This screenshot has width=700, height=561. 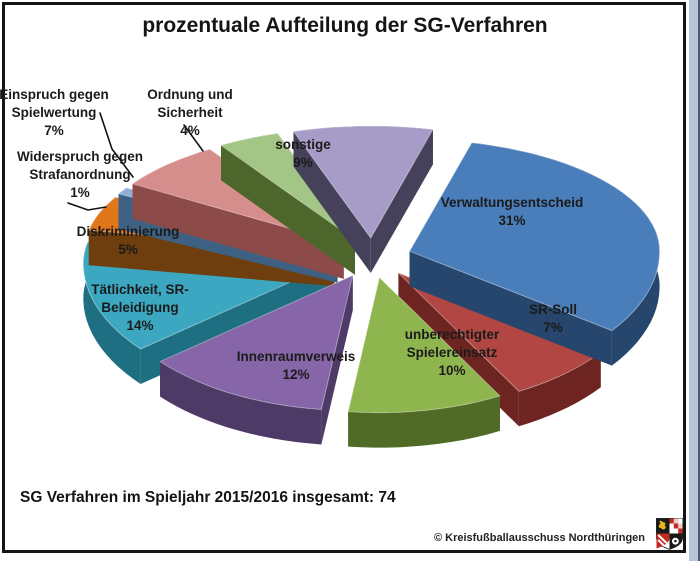 I want to click on slice-label-ordnung-und-sicherheit: Ordnung und Sicherheit 4%, so click(x=189, y=113).